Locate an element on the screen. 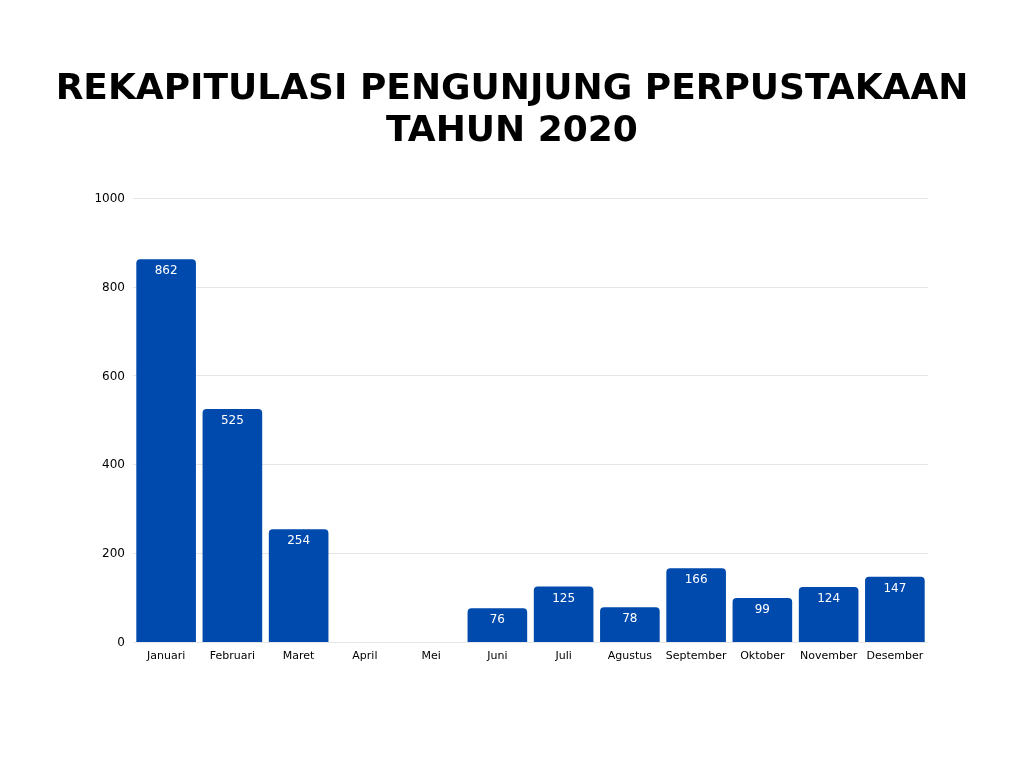 The height and width of the screenshot is (768, 1024). y-tick-label: 200 is located at coordinates (113, 553).